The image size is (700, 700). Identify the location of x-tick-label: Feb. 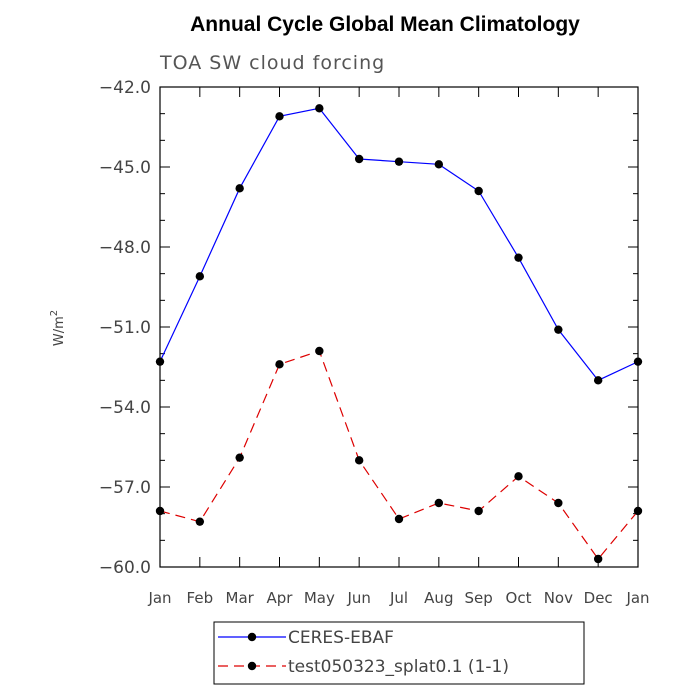
(200, 598).